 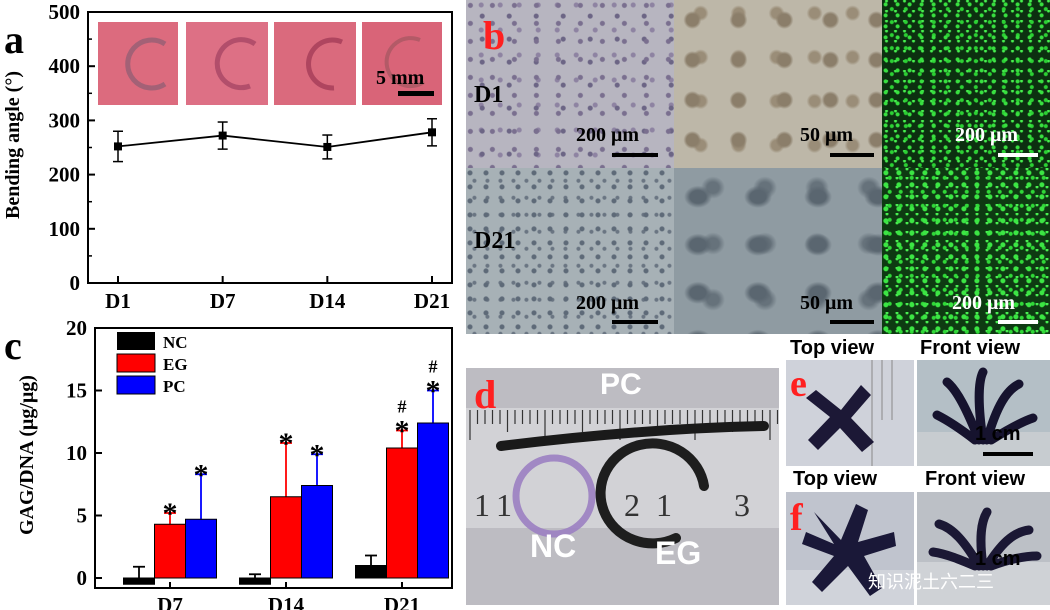 I want to click on ytick-label-c: 10, so click(x=76, y=453).